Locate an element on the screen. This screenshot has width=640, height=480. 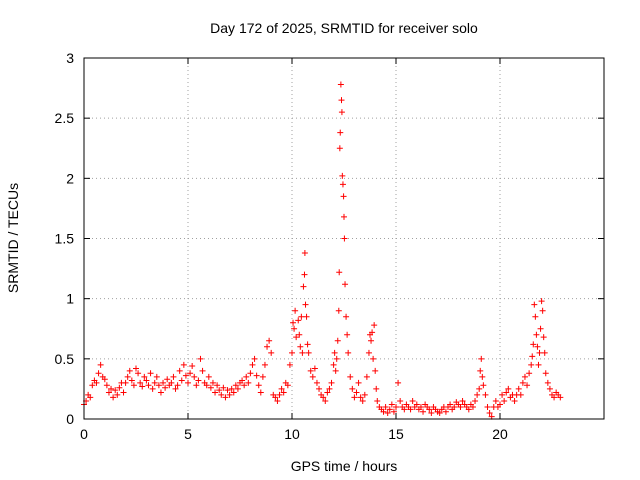
x-tick-label: 5 is located at coordinates (188, 434).